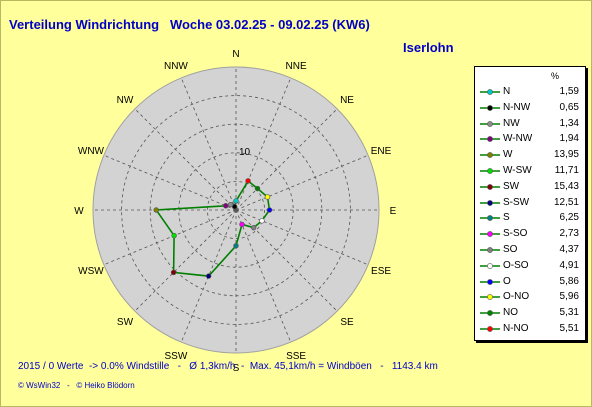 This screenshot has height=407, width=592. What do you see at coordinates (530, 218) in the screenshot?
I see `legend-item-s: S 6,25` at bounding box center [530, 218].